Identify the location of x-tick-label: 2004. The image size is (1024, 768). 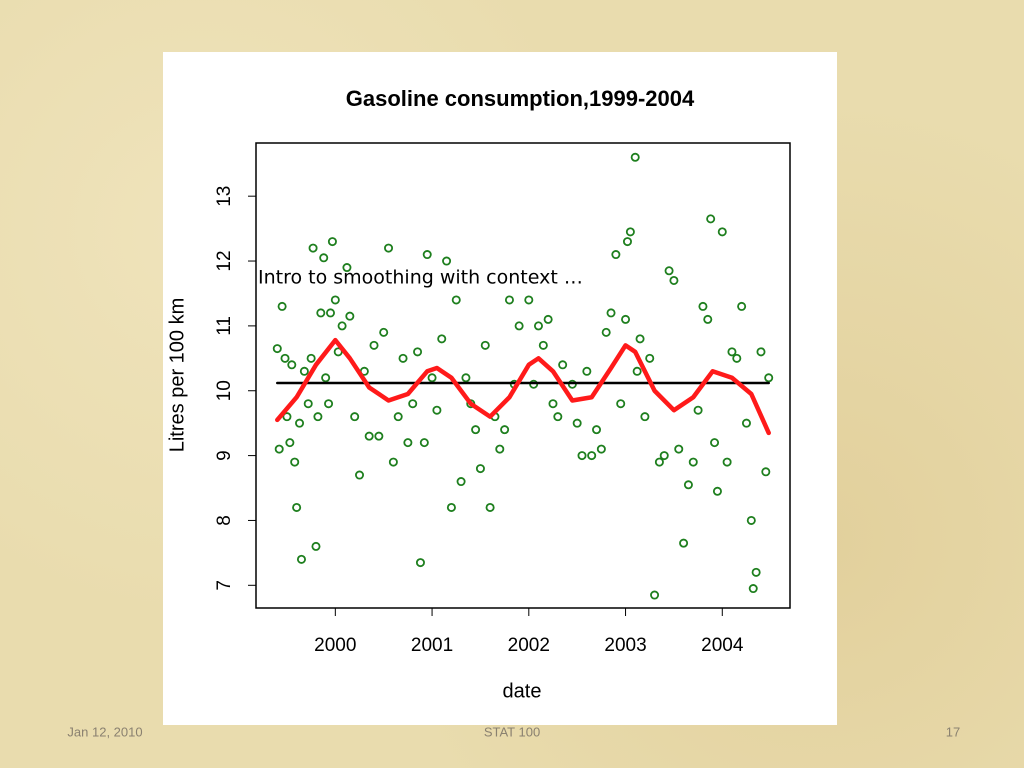
(722, 645).